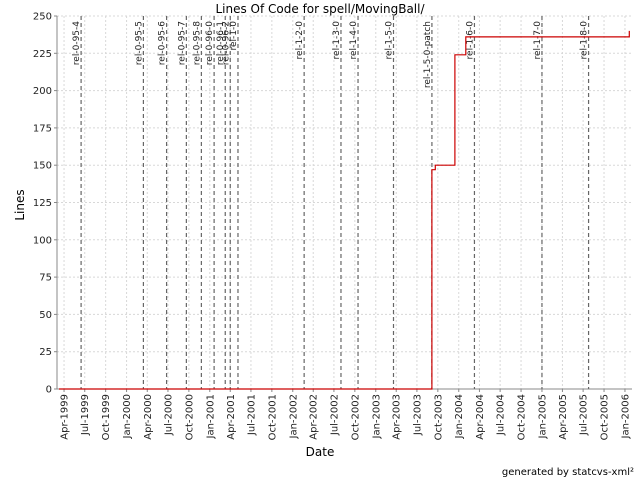 This screenshot has width=640, height=480. Describe the element at coordinates (42, 91) in the screenshot. I see `y-tick-label: 200` at that location.